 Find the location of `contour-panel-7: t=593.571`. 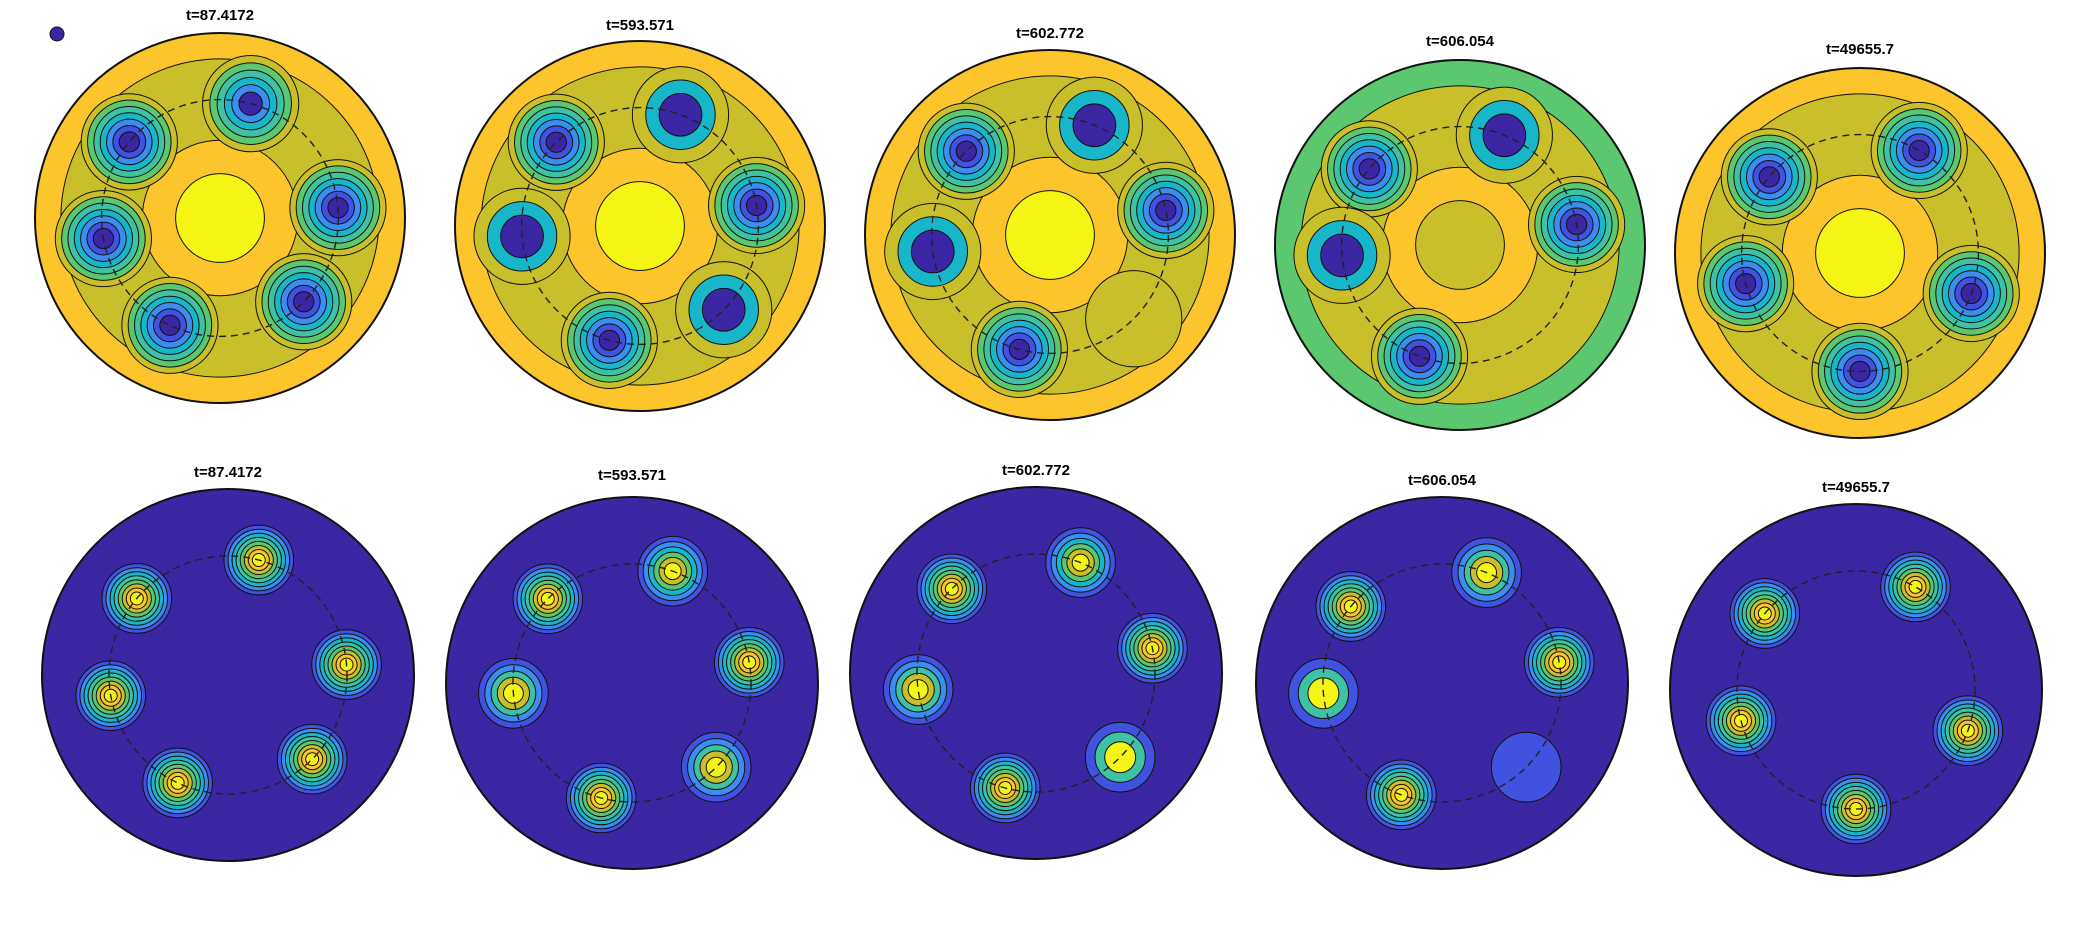

contour-panel-7: t=593.571 is located at coordinates (632, 668).